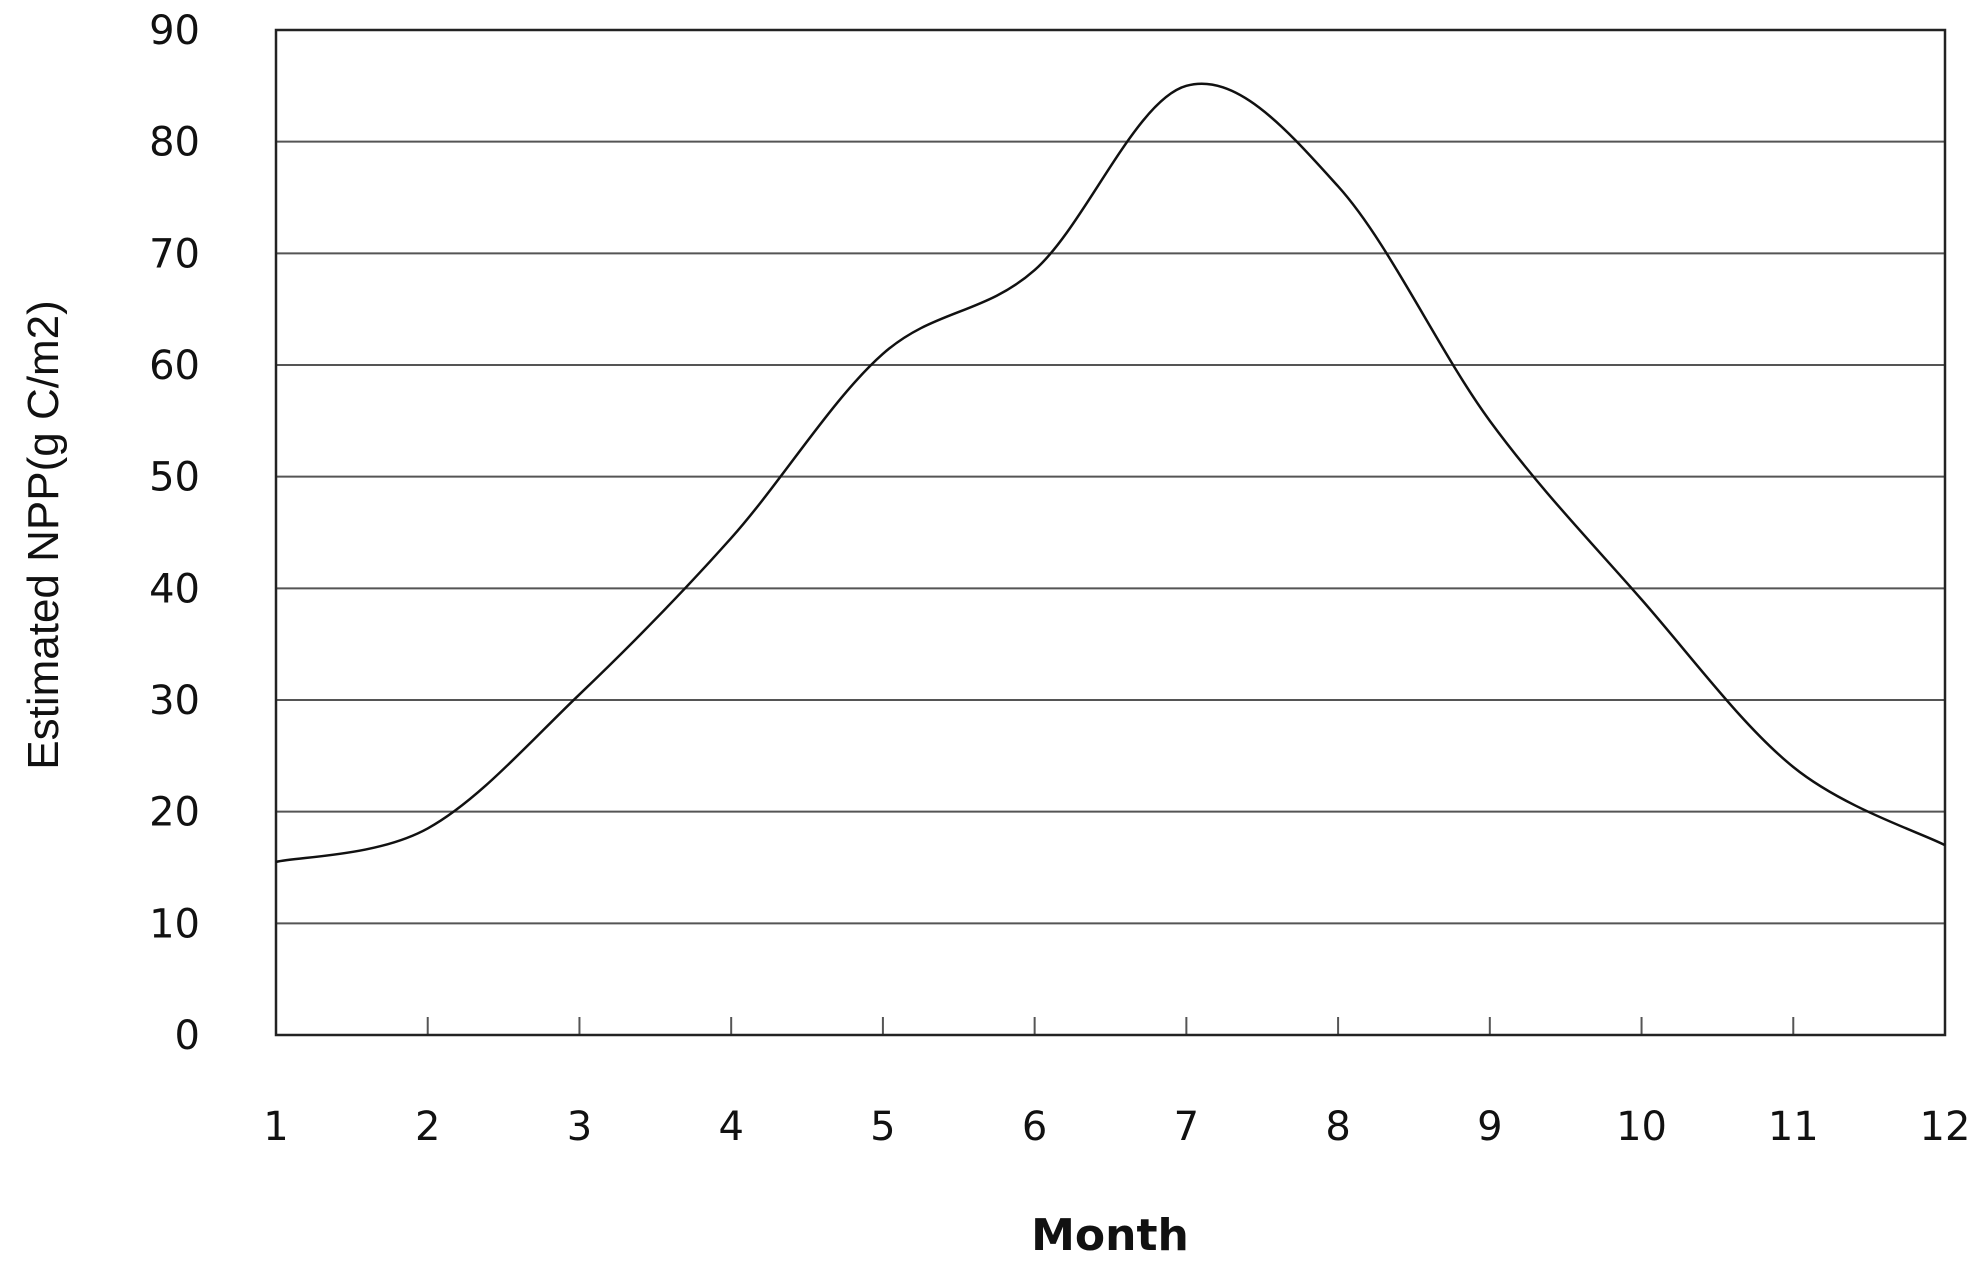 The height and width of the screenshot is (1268, 1986). What do you see at coordinates (174, 924) in the screenshot?
I see `y-tick-label: 10` at bounding box center [174, 924].